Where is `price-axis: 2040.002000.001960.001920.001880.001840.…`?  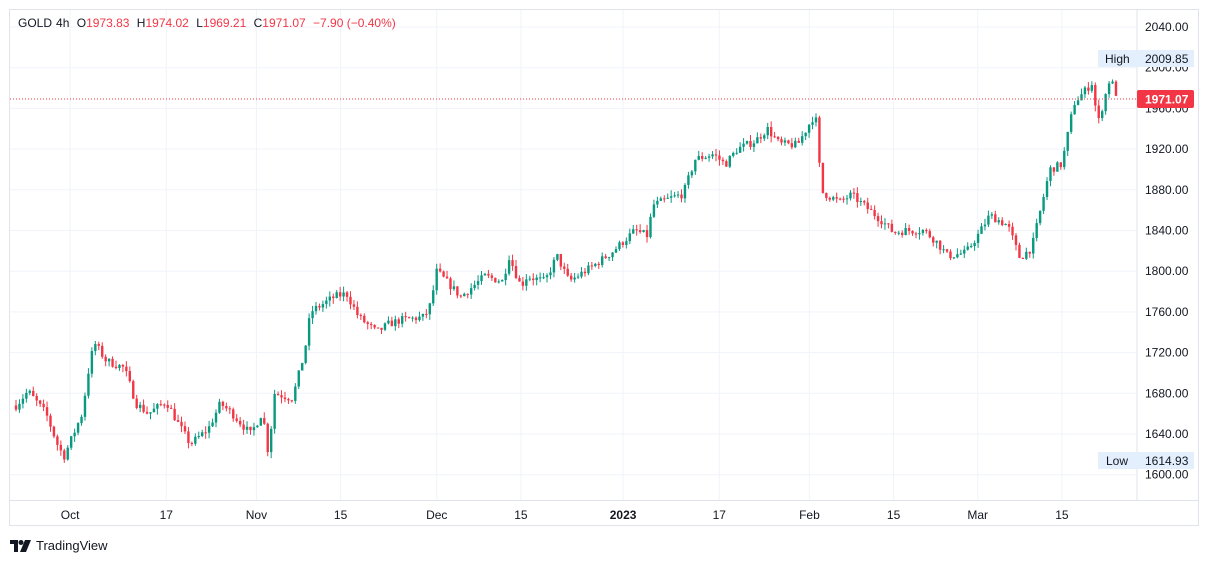 price-axis: 2040.002000.001960.001920.001880.001840.… is located at coordinates (1167, 251).